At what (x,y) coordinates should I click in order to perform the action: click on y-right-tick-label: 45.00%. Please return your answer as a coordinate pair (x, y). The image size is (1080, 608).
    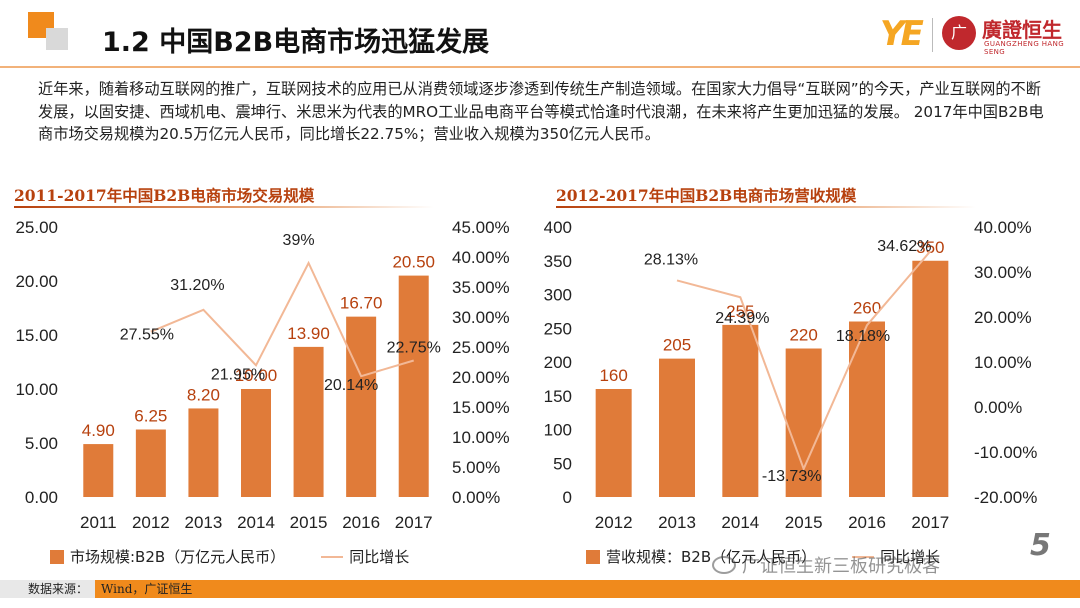
    Looking at the image, I should click on (481, 227).